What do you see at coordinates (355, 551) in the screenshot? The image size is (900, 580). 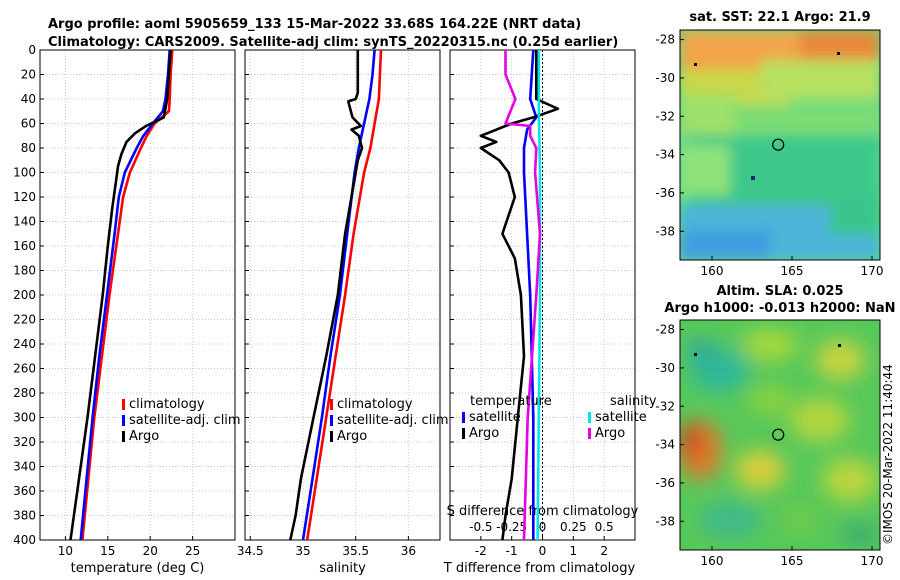 I see `x-tick-label: 35.5` at bounding box center [355, 551].